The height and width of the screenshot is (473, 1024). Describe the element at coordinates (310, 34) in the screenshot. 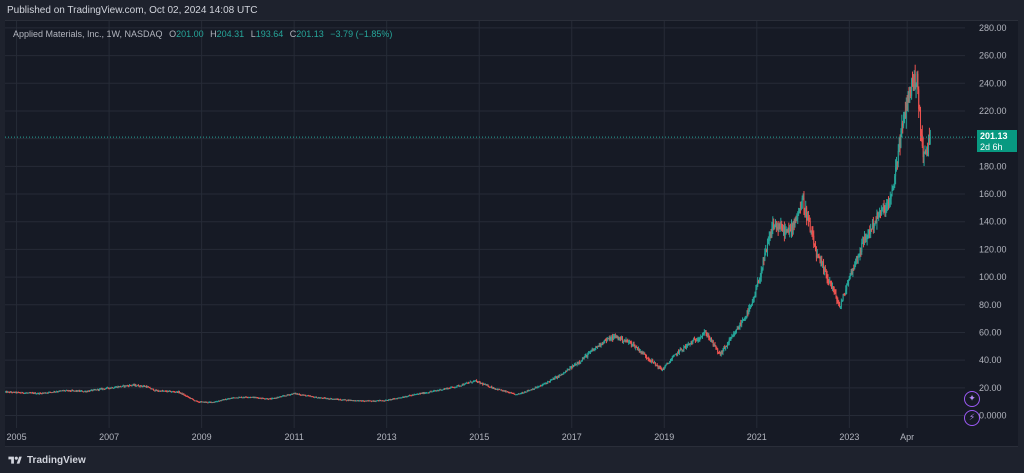

I see `close-value: 201.13` at that location.